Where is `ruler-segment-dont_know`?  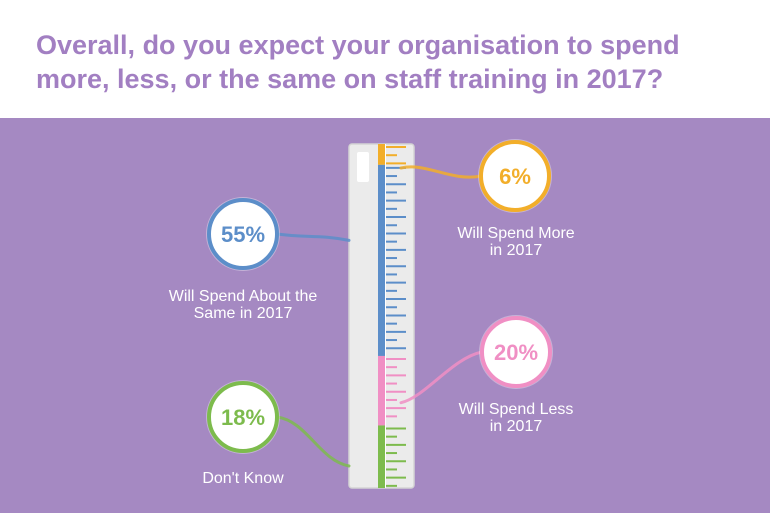 ruler-segment-dont_know is located at coordinates (381, 456).